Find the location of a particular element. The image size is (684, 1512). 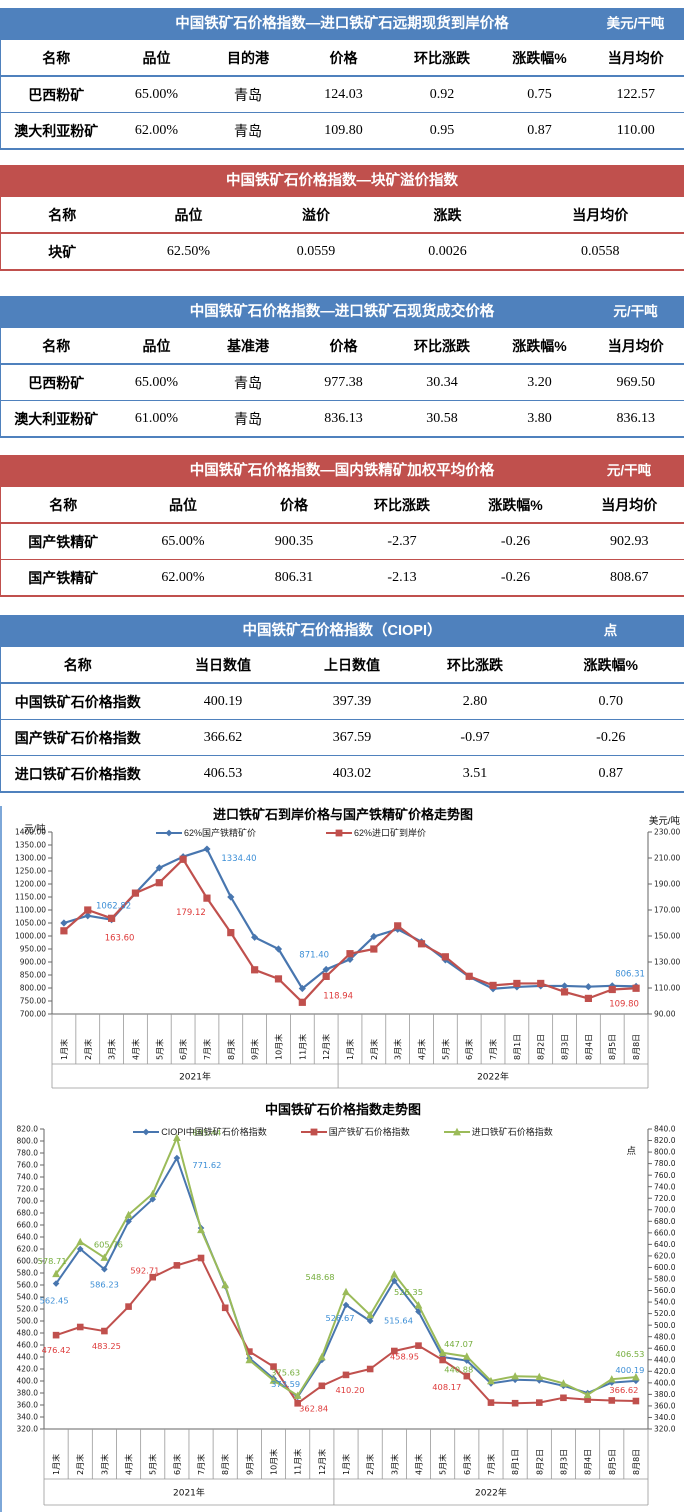

data-point-label: 562.45 is located at coordinates (54, 1301).